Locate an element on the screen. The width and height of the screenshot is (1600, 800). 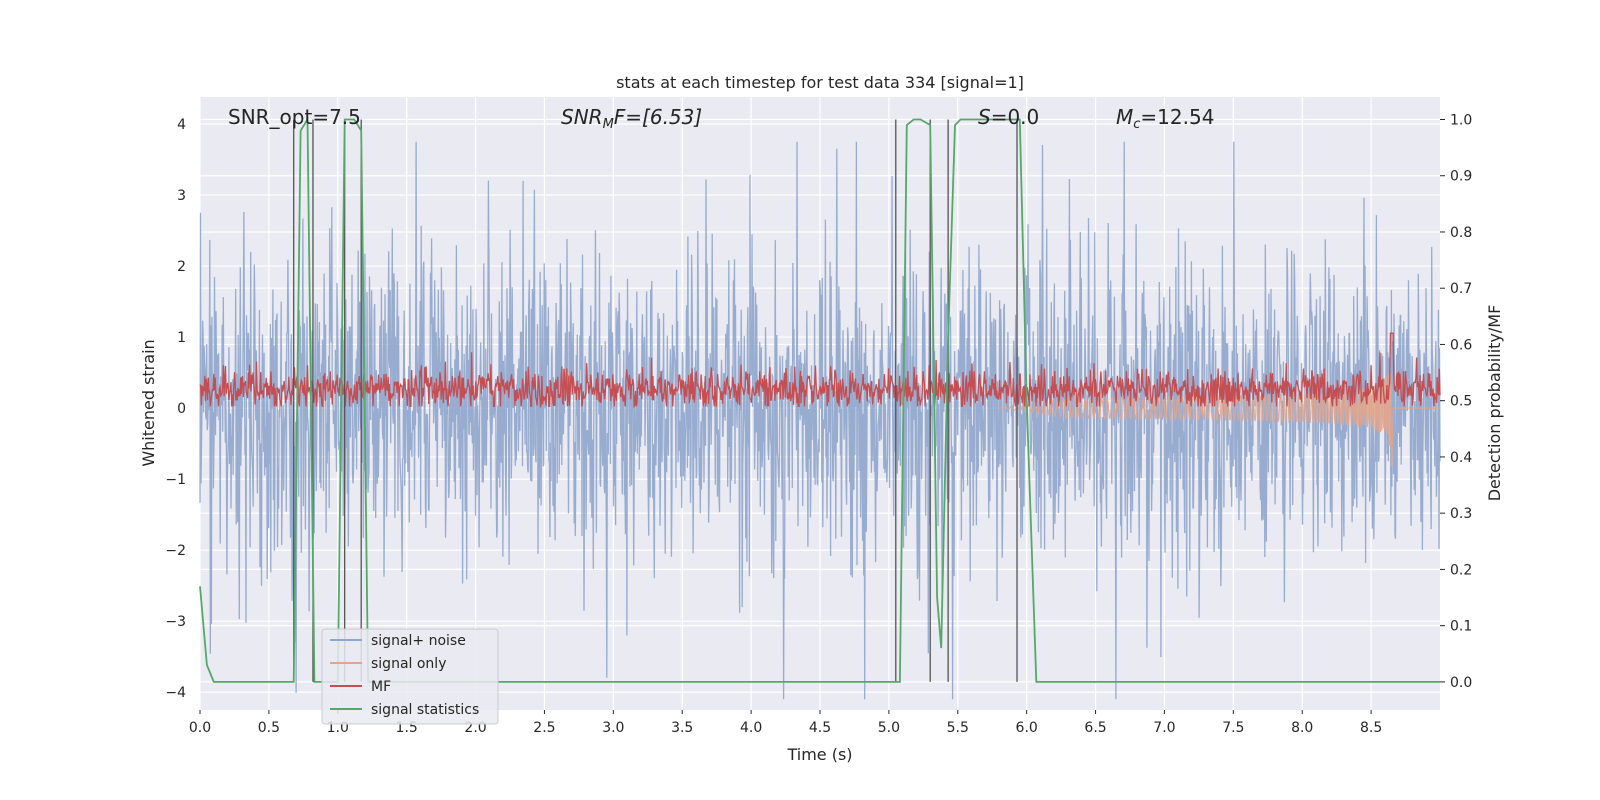
x-tick-label: 8.5 is located at coordinates (1371, 728).